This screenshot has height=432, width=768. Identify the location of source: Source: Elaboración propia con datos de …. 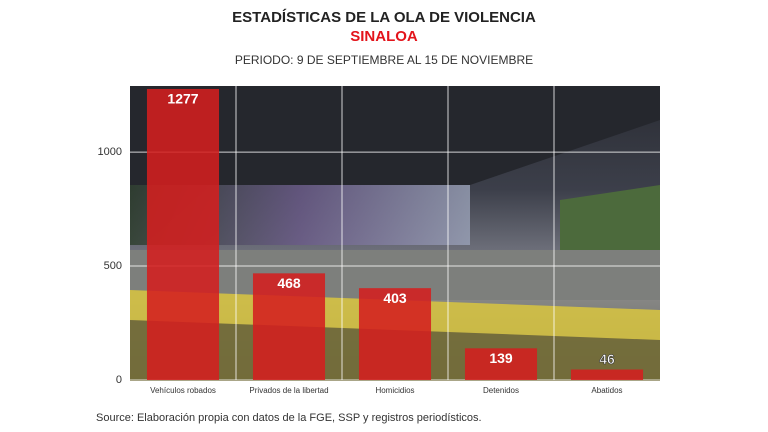
(289, 418).